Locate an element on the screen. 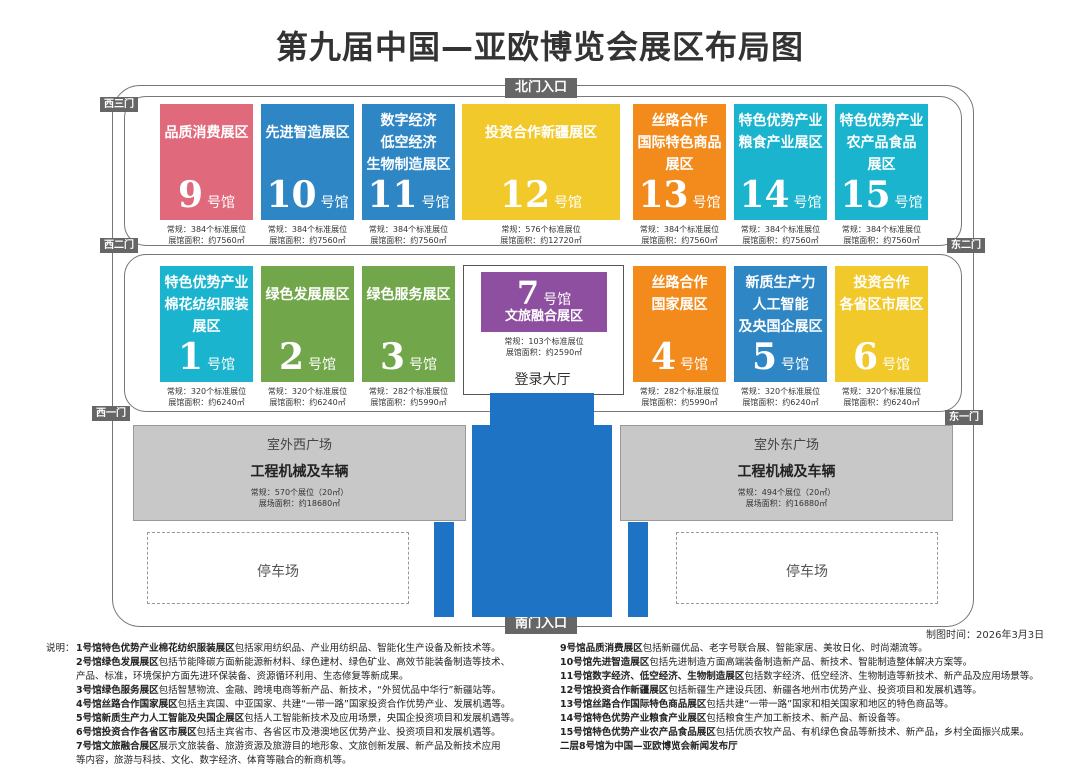 The width and height of the screenshot is (1080, 781). legend-item-title: 2号馆绿色发展展区 is located at coordinates (117, 662).